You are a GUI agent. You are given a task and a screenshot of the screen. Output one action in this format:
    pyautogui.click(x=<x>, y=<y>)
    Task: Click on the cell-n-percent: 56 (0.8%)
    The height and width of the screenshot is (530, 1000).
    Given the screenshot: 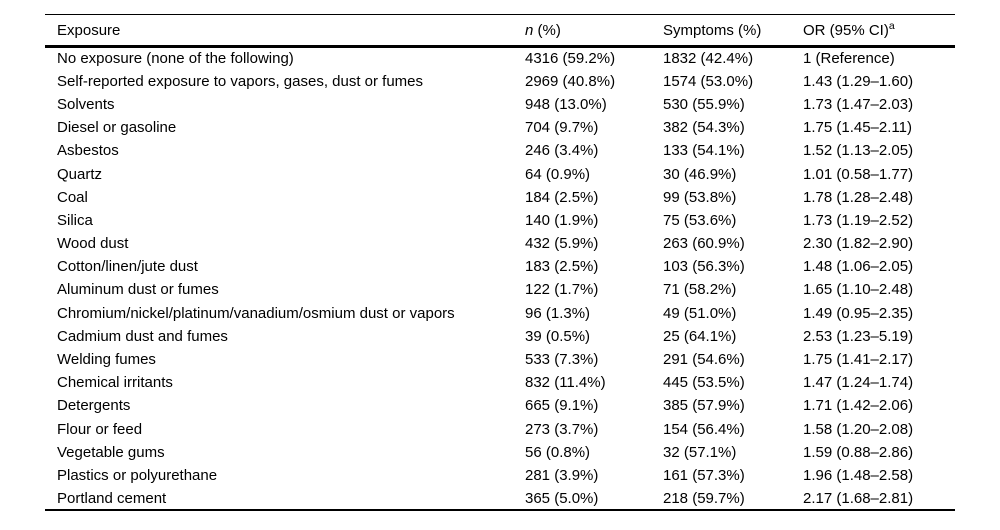 What is the action you would take?
    pyautogui.click(x=558, y=452)
    